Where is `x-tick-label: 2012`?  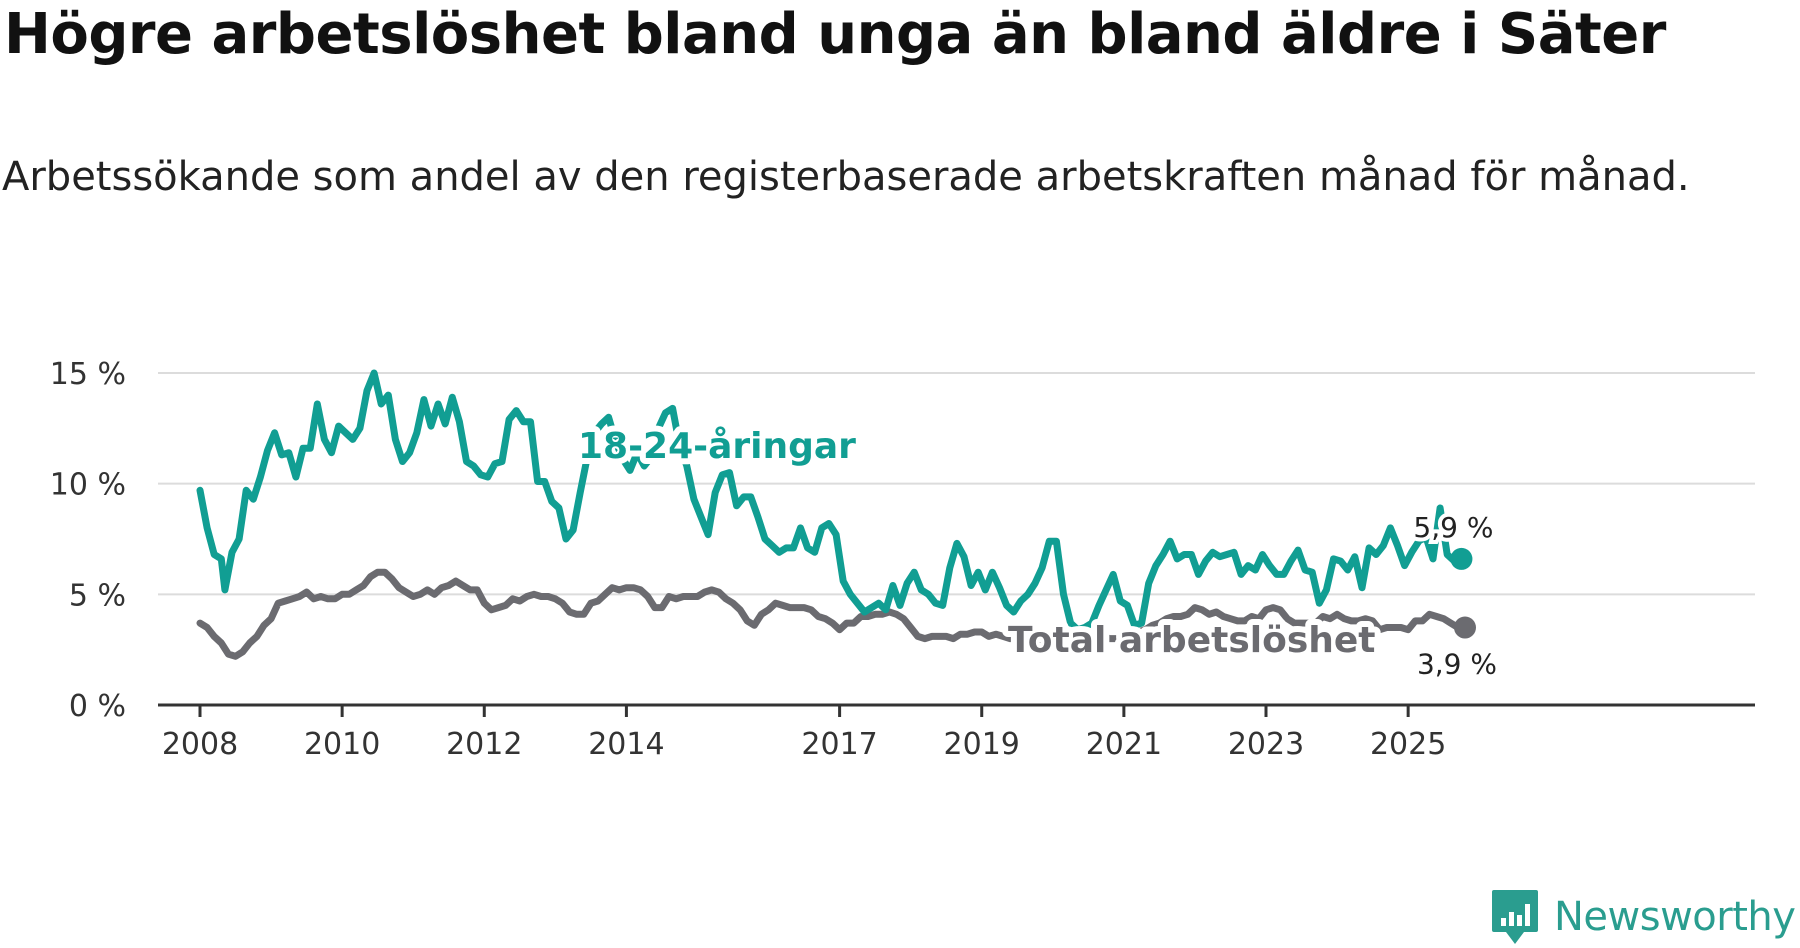
x-tick-label: 2012 is located at coordinates (484, 744).